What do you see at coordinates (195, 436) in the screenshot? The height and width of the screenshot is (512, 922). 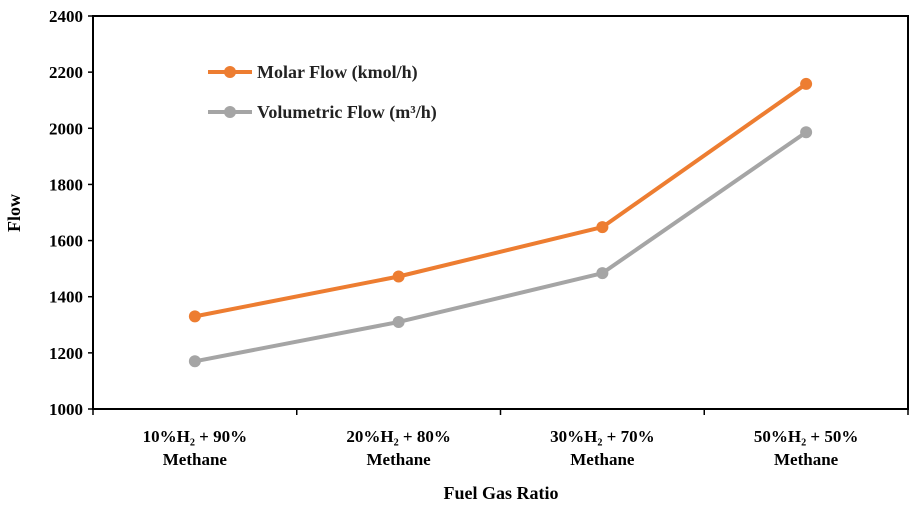 I see `x-tick-label-line: 10%H₂ + 90%` at bounding box center [195, 436].